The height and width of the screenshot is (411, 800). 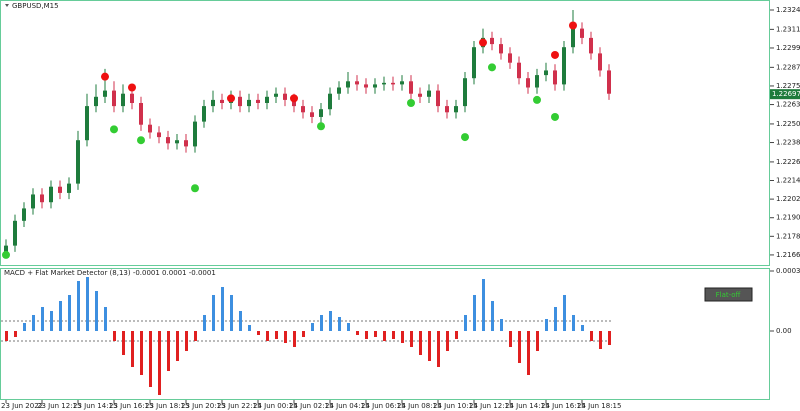 What do you see at coordinates (788, 105) in the screenshot?
I see `y-tick-label: 1.22630` at bounding box center [788, 105].